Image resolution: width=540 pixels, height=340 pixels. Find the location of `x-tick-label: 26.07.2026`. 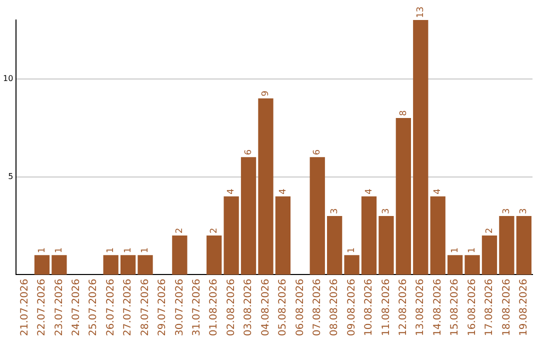

x-tick-label: 26.07.2026 is located at coordinates (110, 307).